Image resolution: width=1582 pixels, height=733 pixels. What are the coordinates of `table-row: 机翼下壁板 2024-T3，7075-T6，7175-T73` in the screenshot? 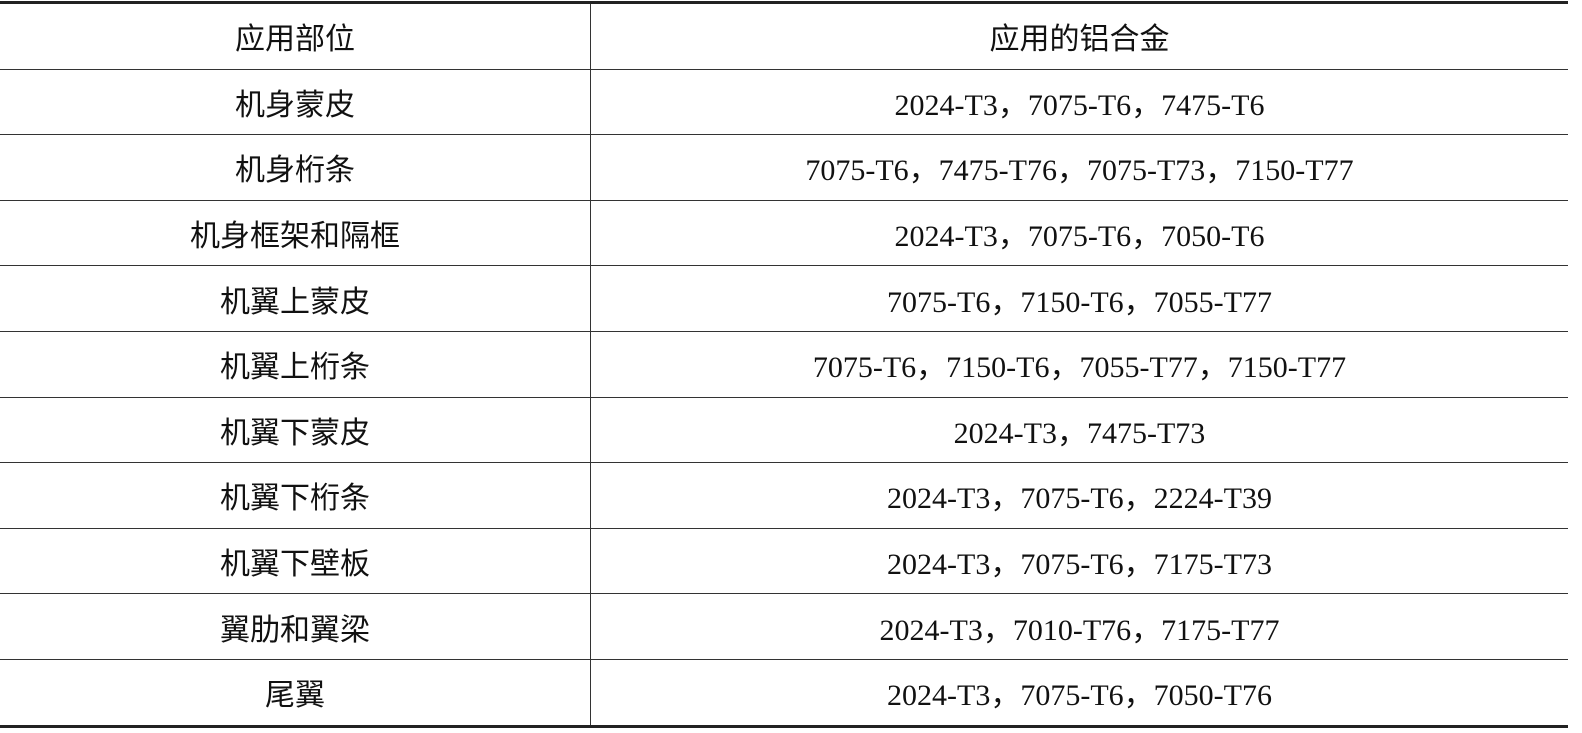 It's located at (784, 561).